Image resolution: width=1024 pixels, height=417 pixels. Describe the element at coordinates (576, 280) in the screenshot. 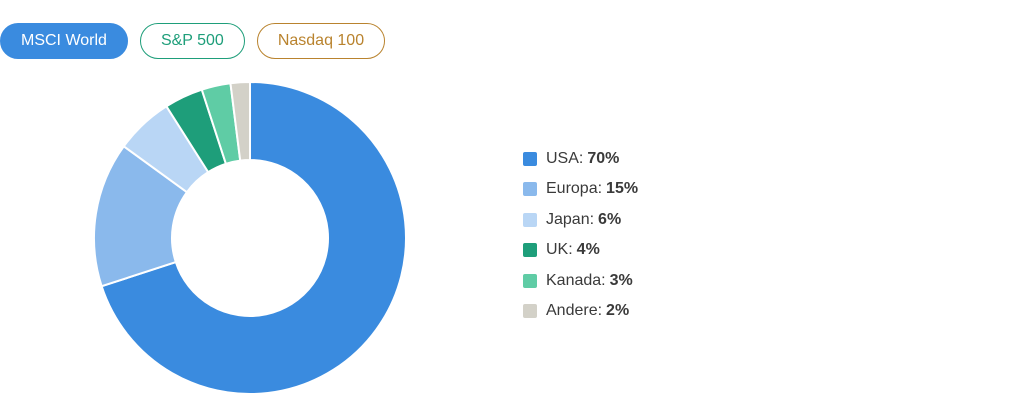

I see `legend-label: Kanada:` at that location.